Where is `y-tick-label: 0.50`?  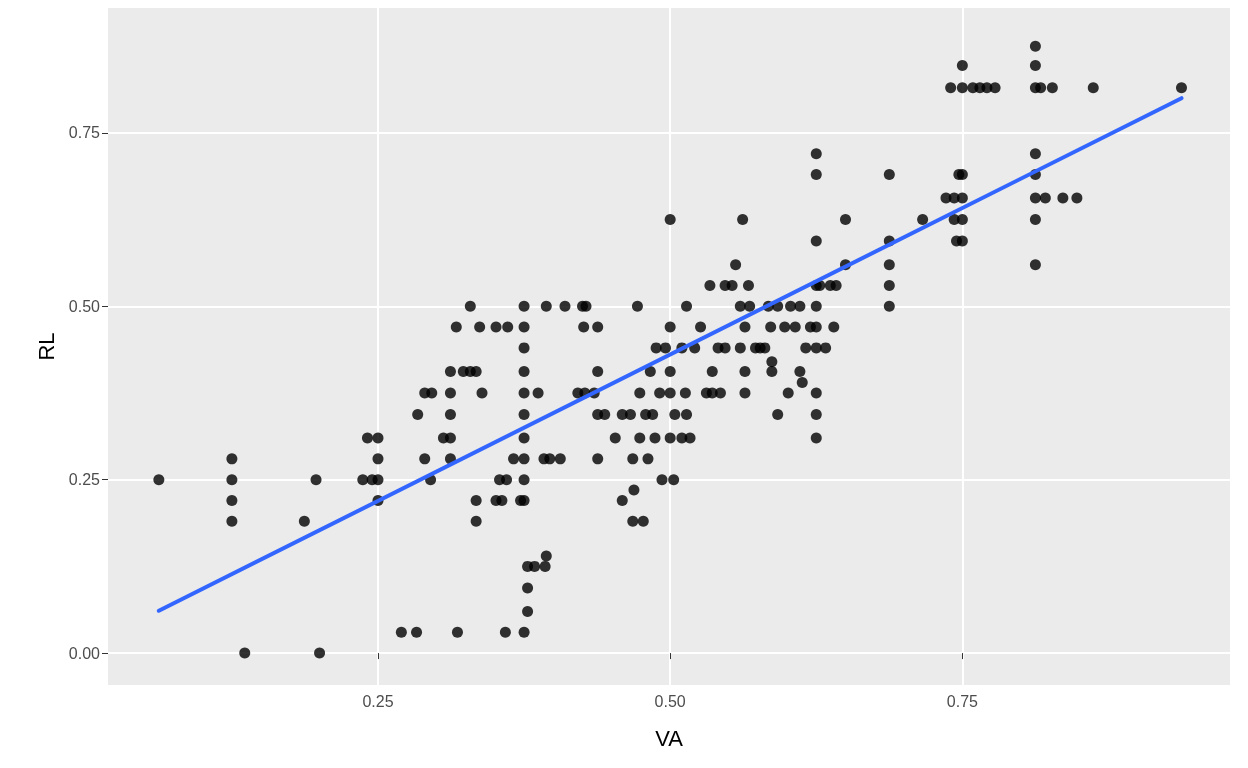
y-tick-label: 0.50 is located at coordinates (84, 306).